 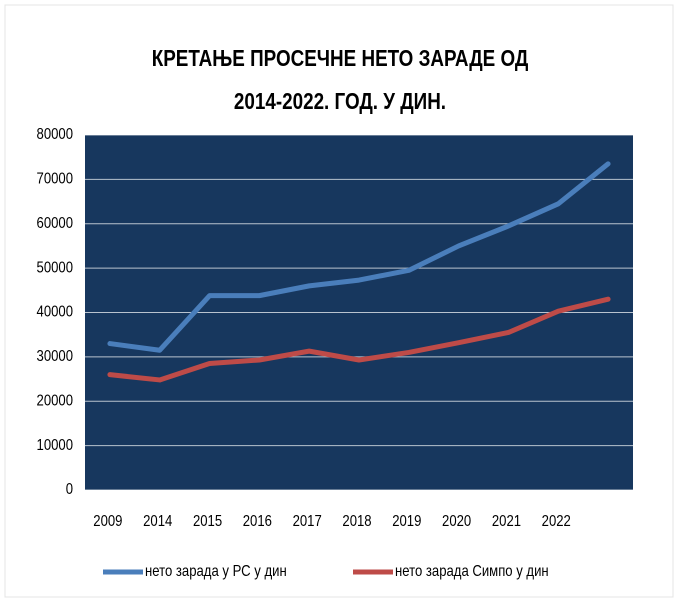 I want to click on series-line, so click(x=359, y=339).